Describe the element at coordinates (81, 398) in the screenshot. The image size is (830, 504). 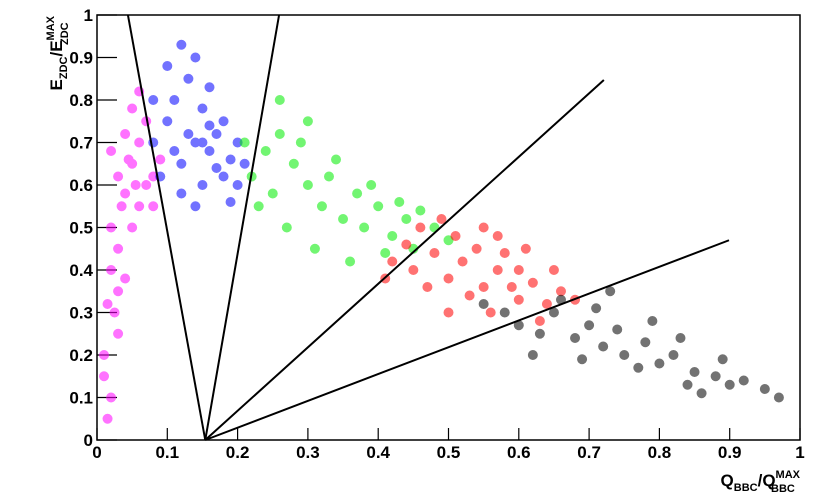
I see `y-tick-label: 0.1` at that location.